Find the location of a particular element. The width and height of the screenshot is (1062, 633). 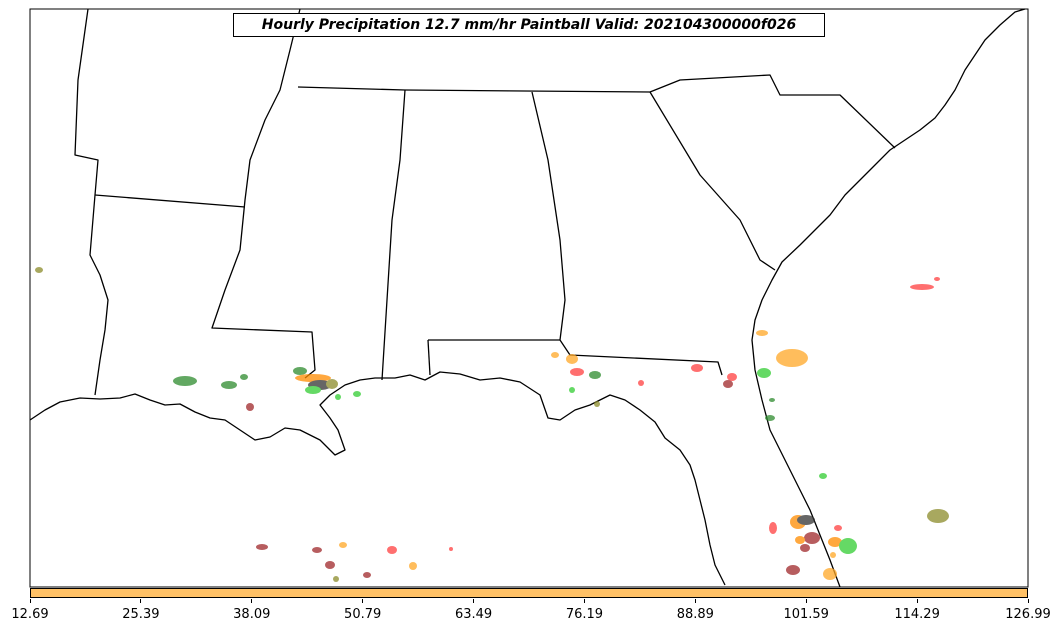

colorbar is located at coordinates (529, 593).